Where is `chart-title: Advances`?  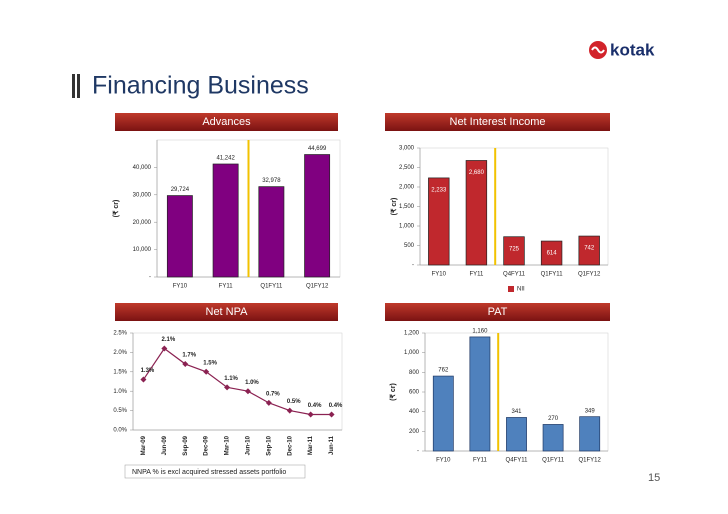
chart-title: Advances is located at coordinates (226, 122).